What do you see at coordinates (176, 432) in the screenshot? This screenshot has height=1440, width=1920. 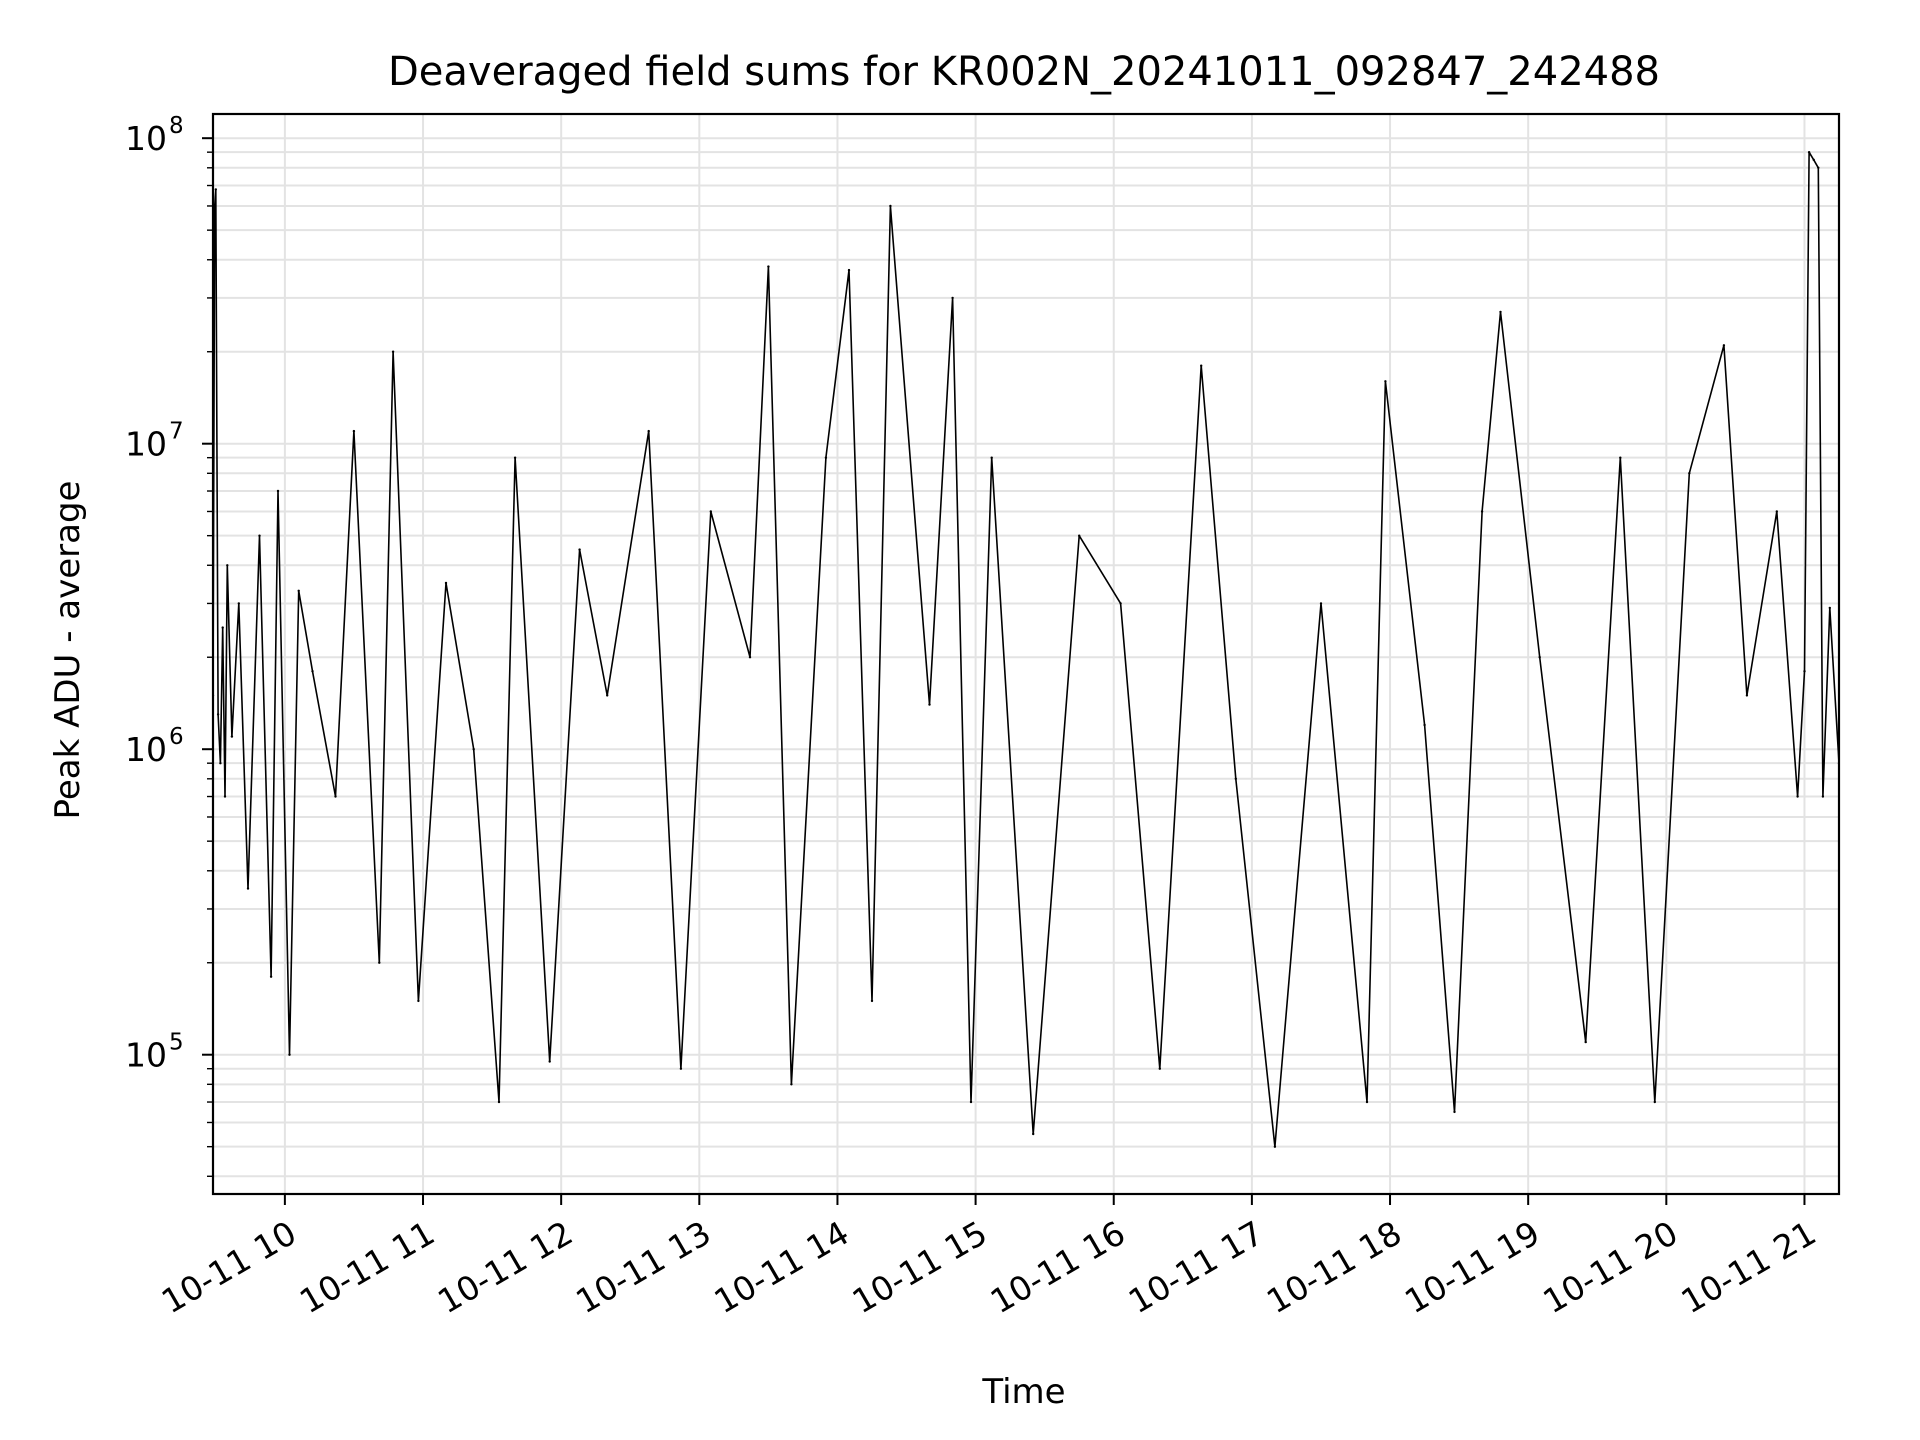 I see `y-tick-exponent: 7` at bounding box center [176, 432].